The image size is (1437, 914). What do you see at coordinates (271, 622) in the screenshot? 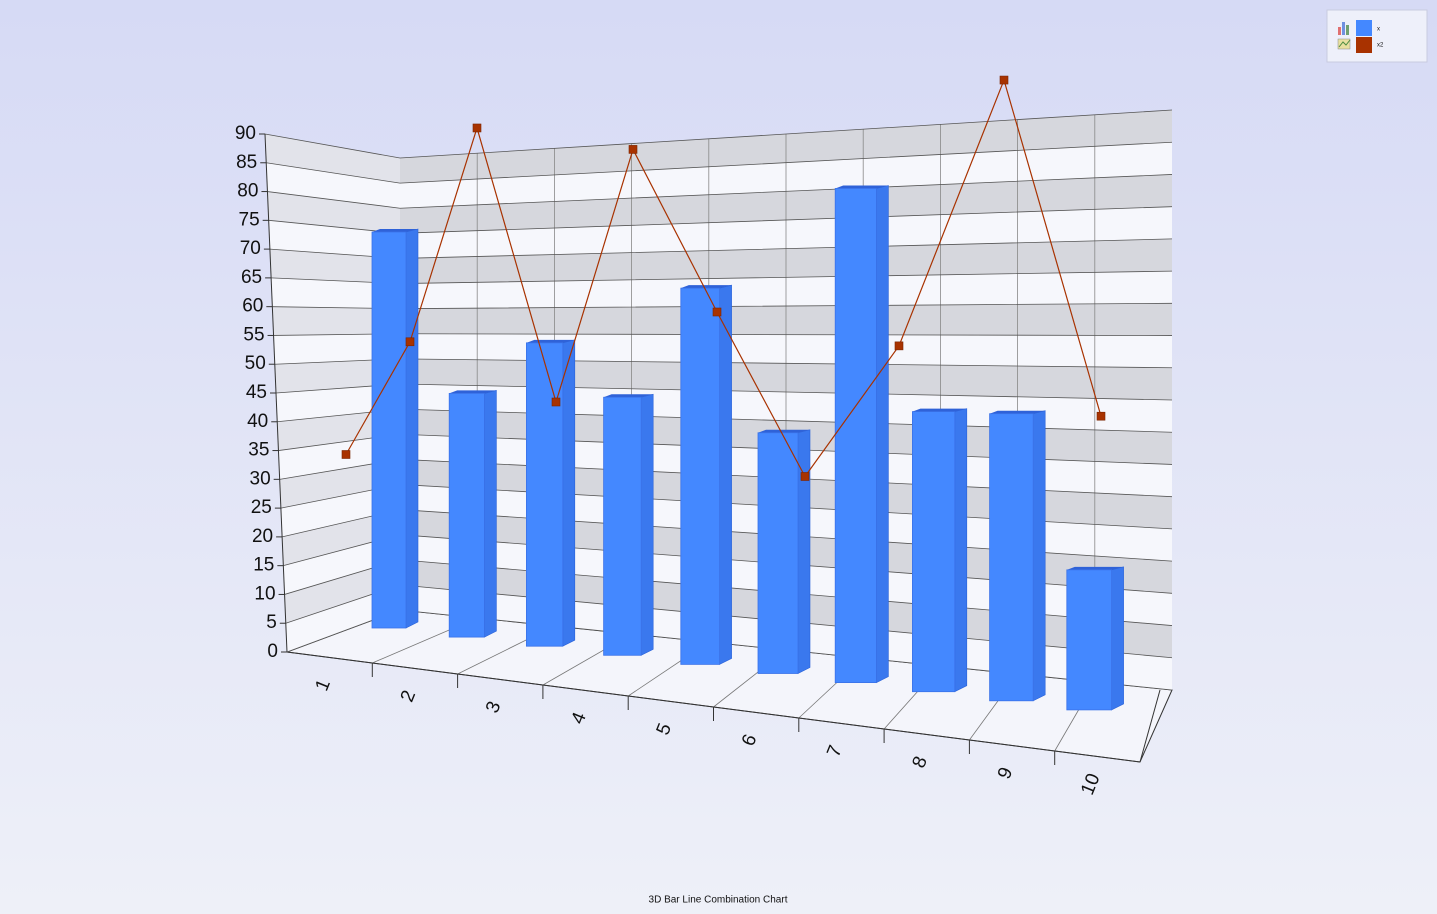
I see `y-tick-label: 5` at bounding box center [271, 622].